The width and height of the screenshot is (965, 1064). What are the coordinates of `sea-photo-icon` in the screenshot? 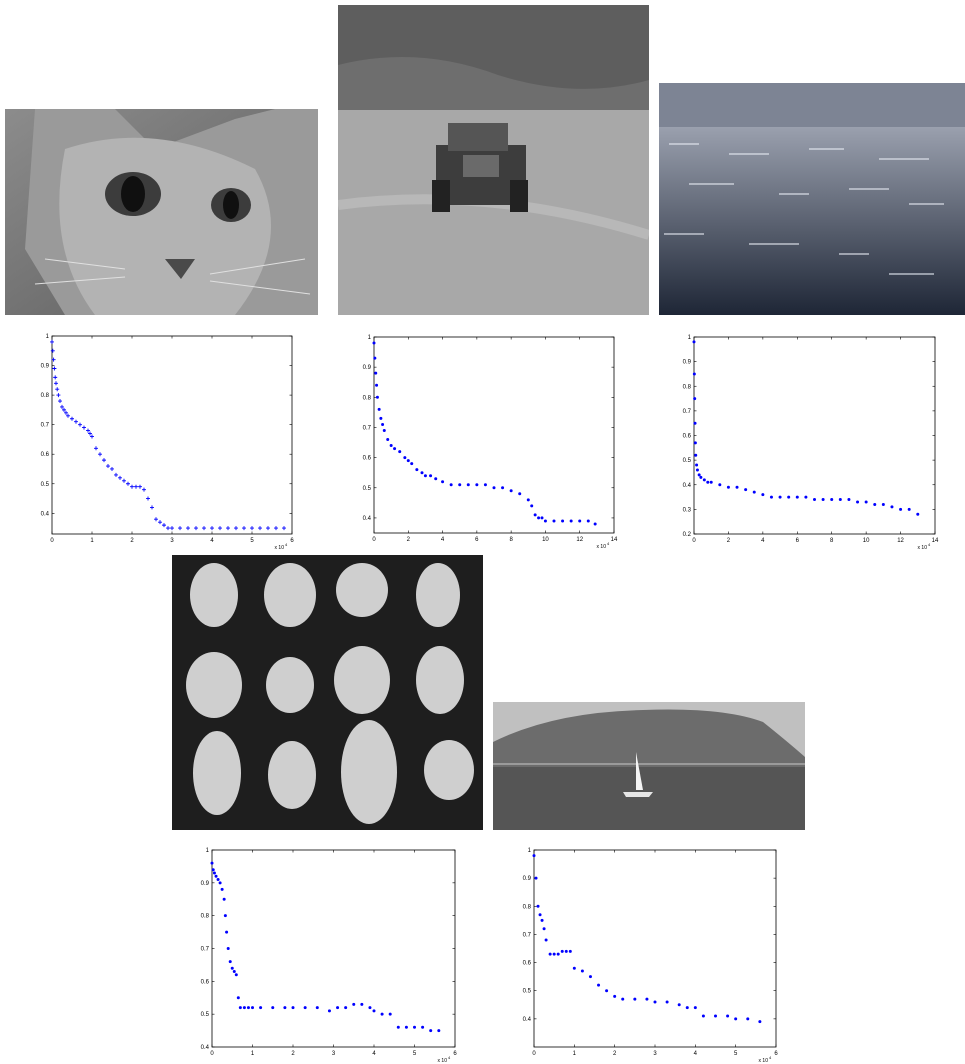 It's located at (812, 199).